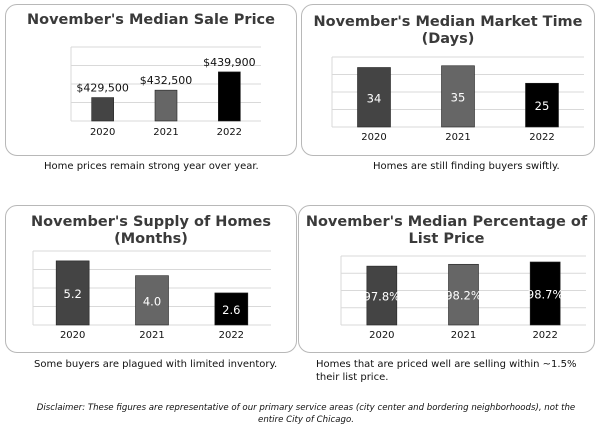 The image size is (600, 429). What do you see at coordinates (466, 166) in the screenshot?
I see `median-market-time-caption: Homes are still finding buyers swiftly.` at bounding box center [466, 166].